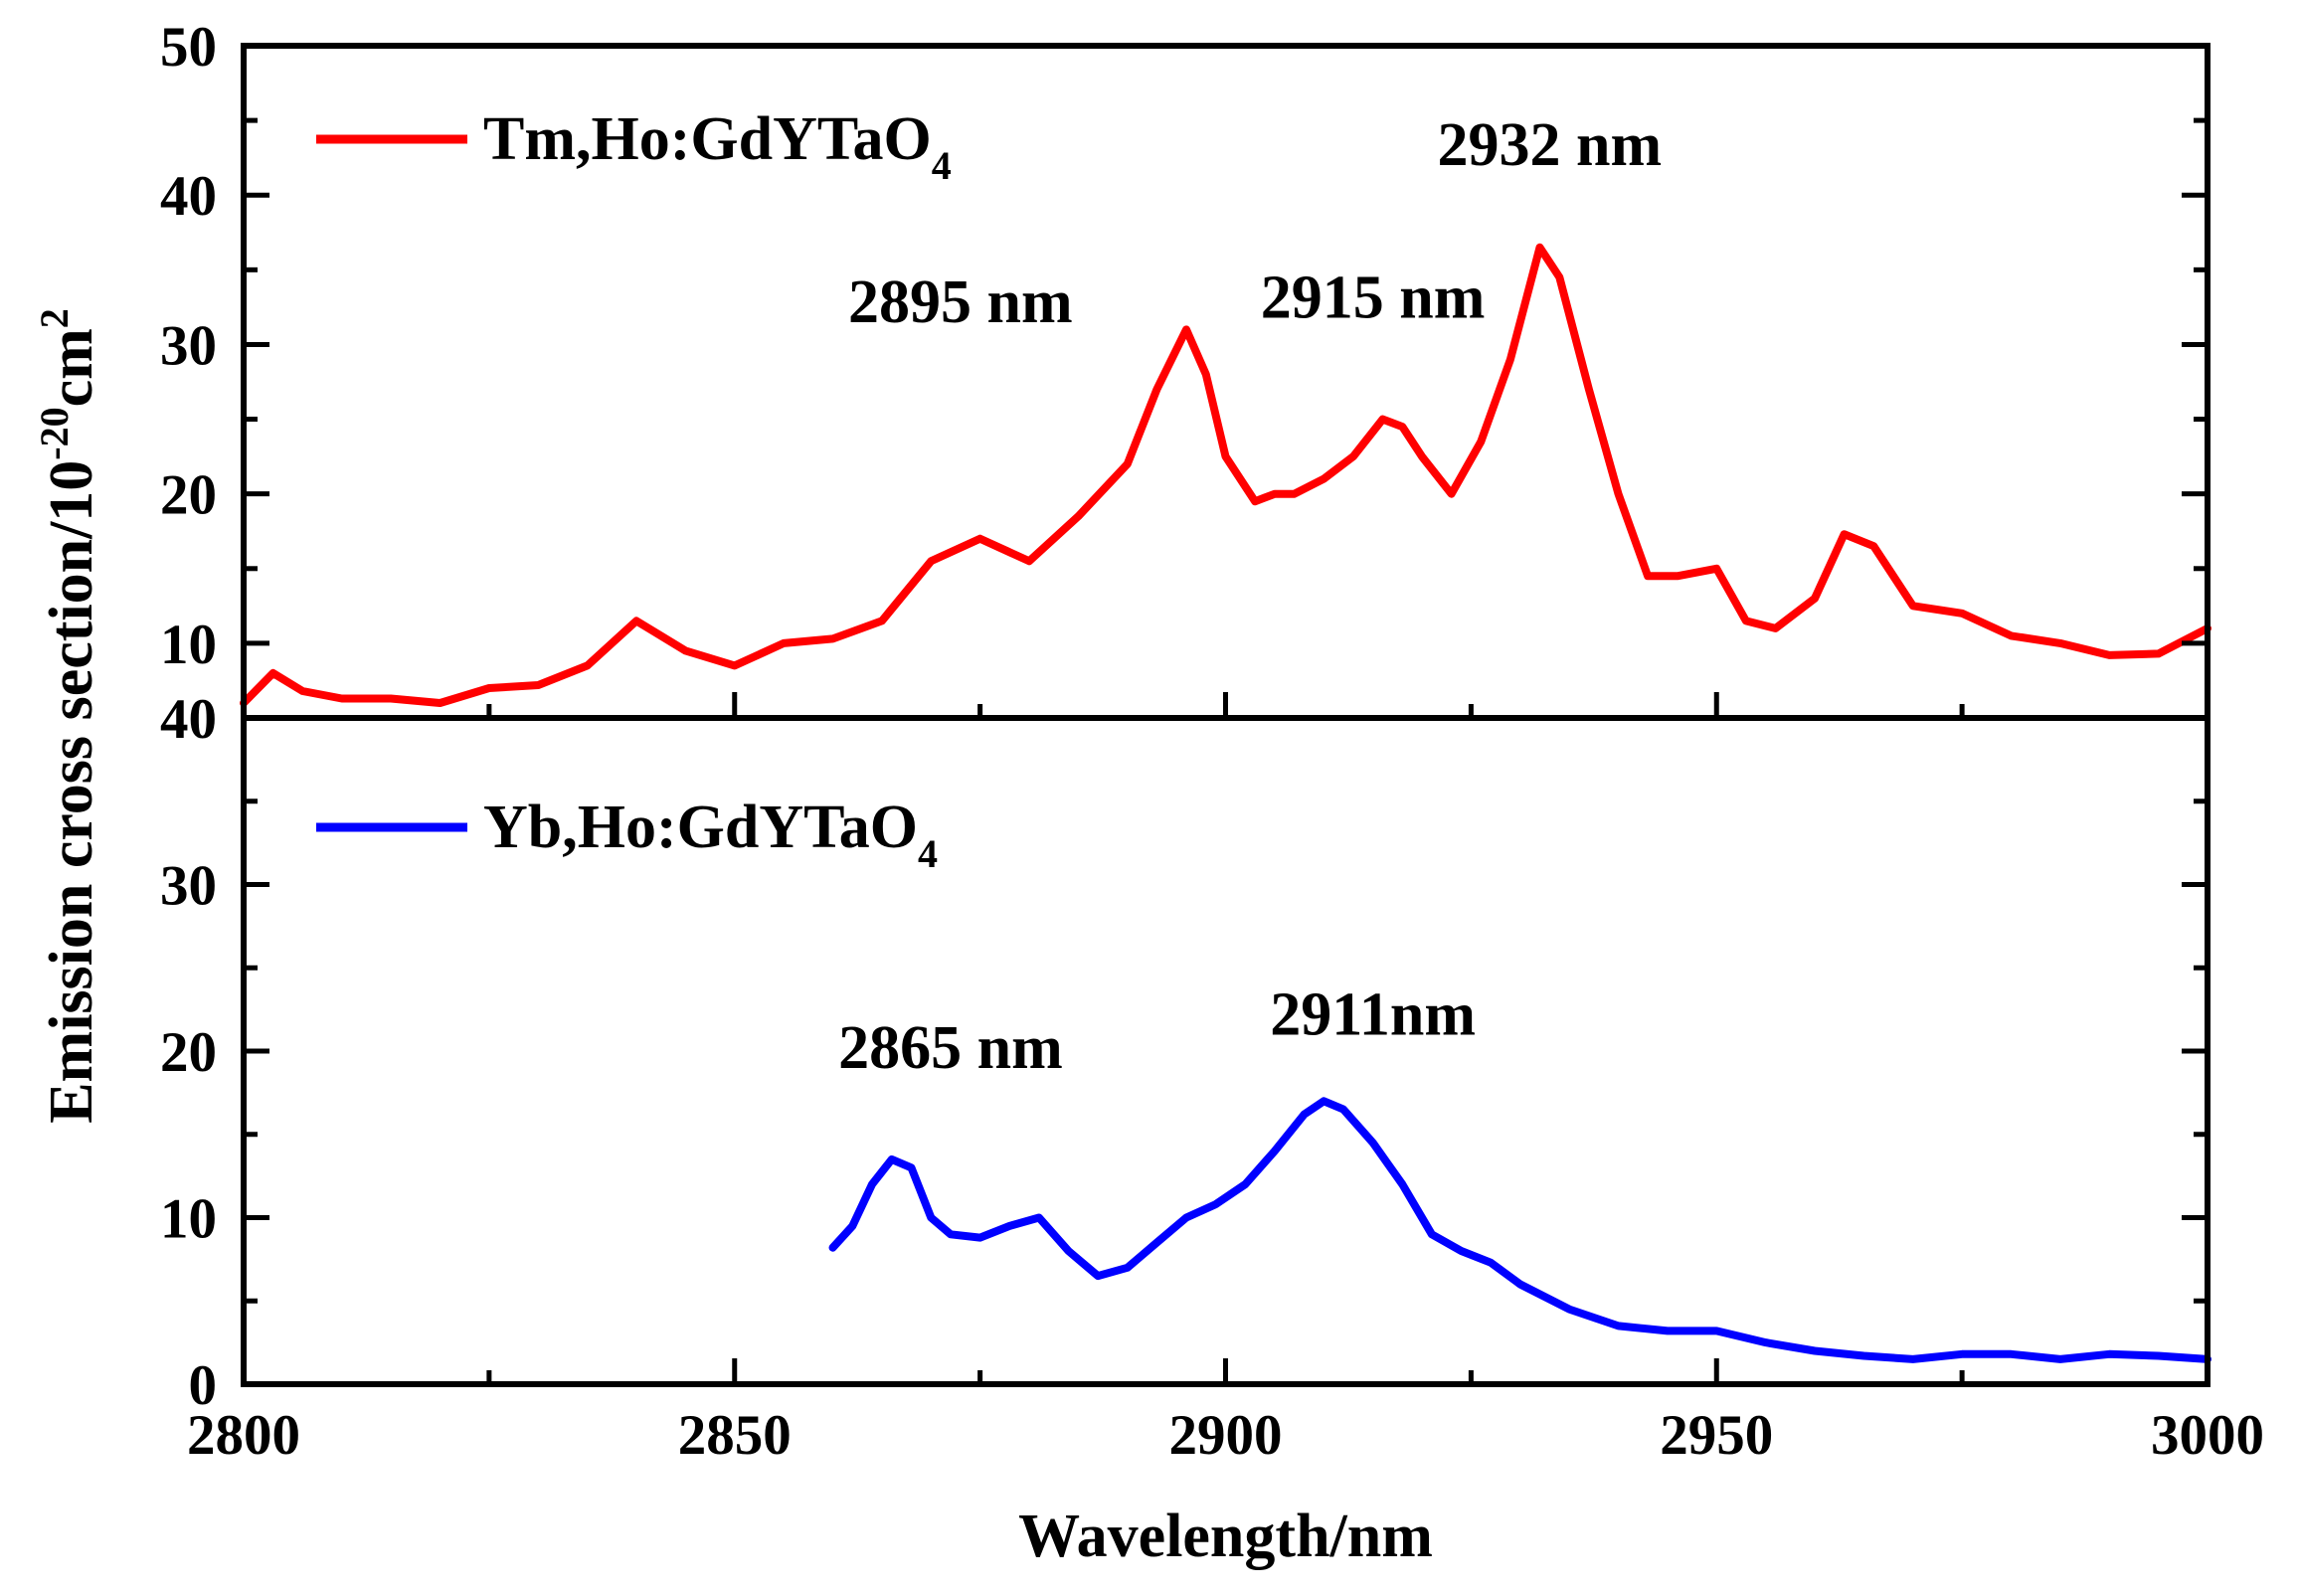 Image resolution: width=2298 pixels, height=1596 pixels. I want to click on legend-label: Tm,Ho:GdYTaO4, so click(717, 146).